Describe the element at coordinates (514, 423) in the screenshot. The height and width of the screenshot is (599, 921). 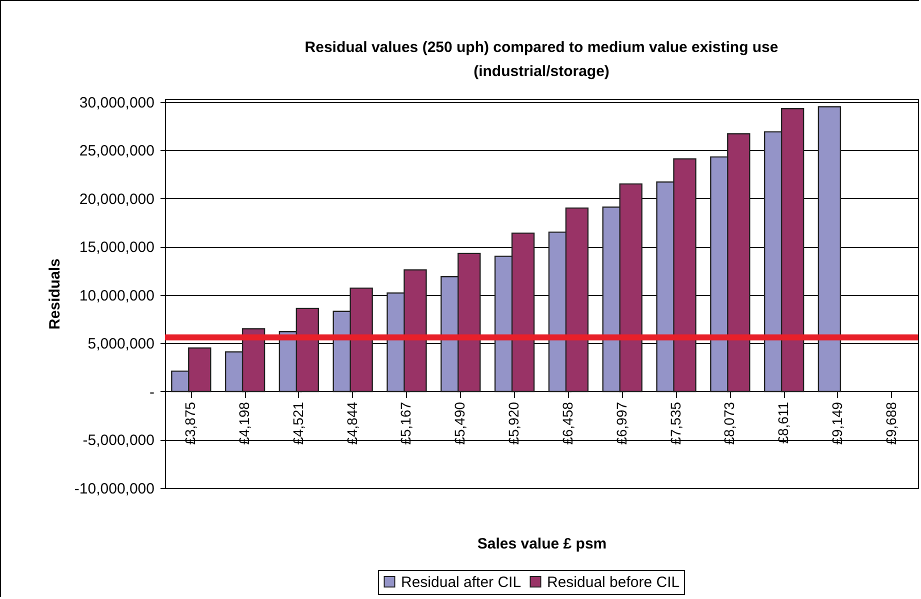
I see `x-tick-label: £5,920` at that location.